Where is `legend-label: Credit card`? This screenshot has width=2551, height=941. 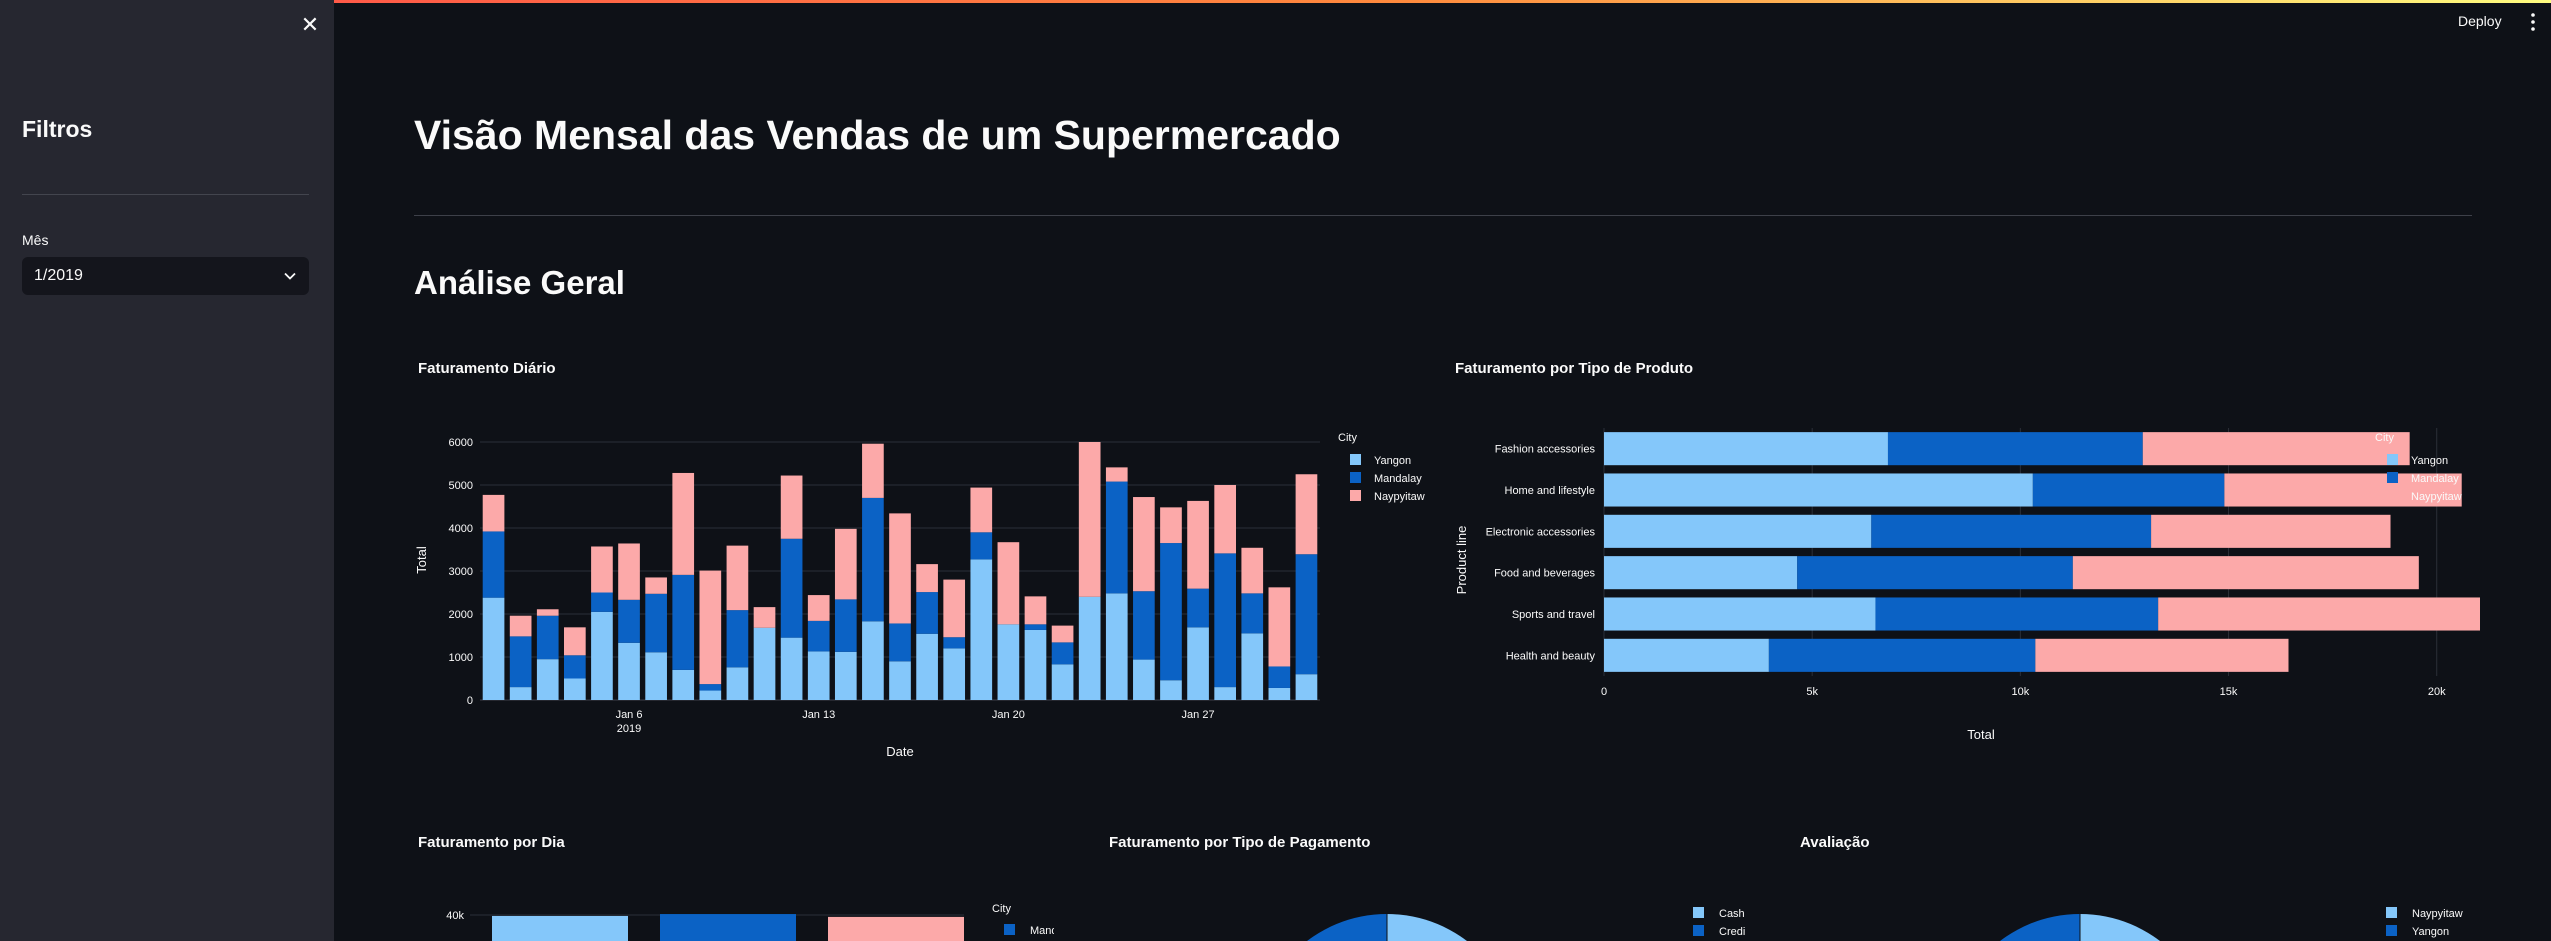 legend-label: Credit card is located at coordinates (1732, 932).